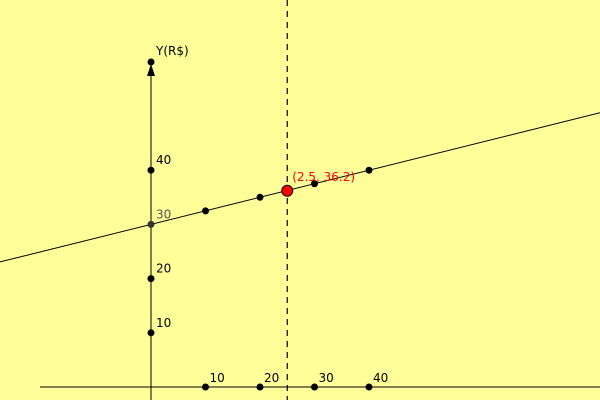 This screenshot has height=400, width=600. Describe the element at coordinates (217, 378) in the screenshot. I see `x-tick-label: 10` at that location.